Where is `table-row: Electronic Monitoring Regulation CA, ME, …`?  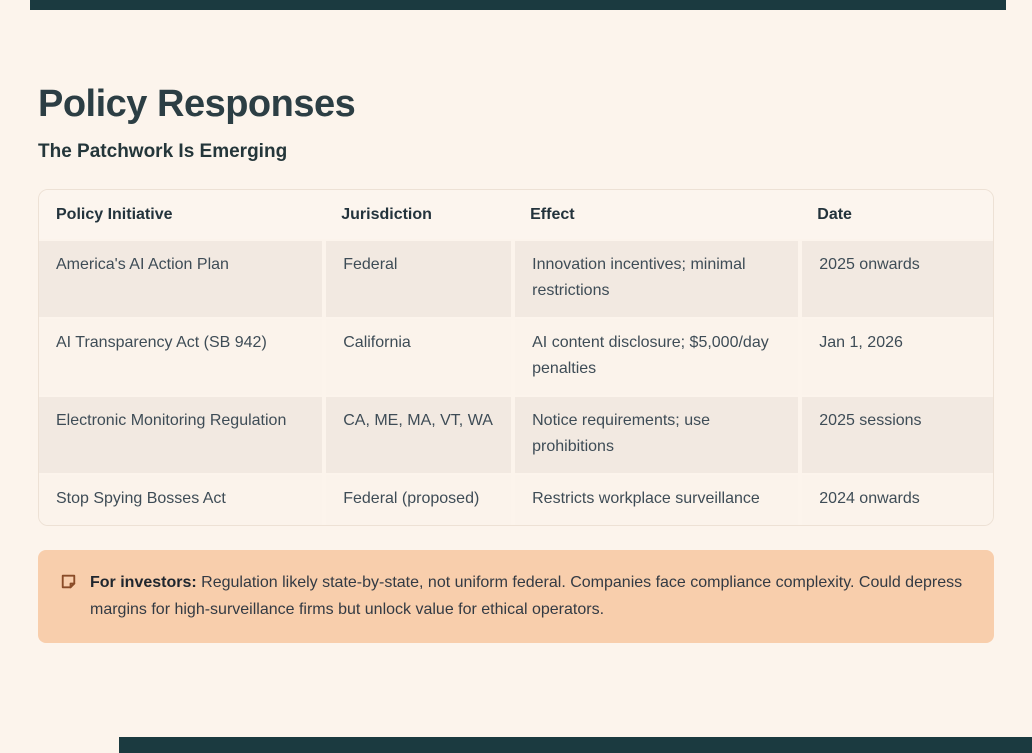 table-row: Electronic Monitoring Regulation CA, ME, … is located at coordinates (516, 434).